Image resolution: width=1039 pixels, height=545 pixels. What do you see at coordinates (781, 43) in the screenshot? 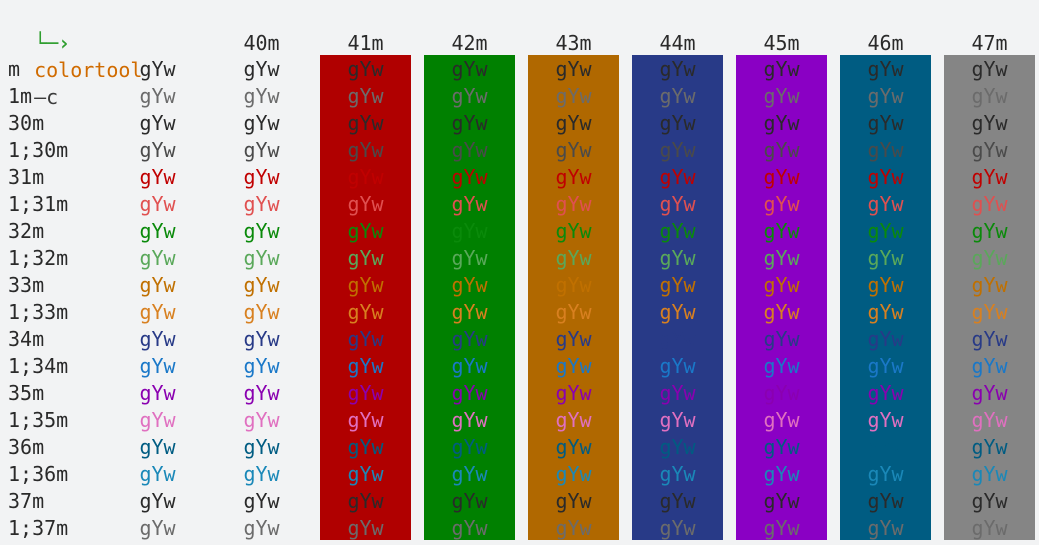
I see `column-header: 45m` at bounding box center [781, 43].